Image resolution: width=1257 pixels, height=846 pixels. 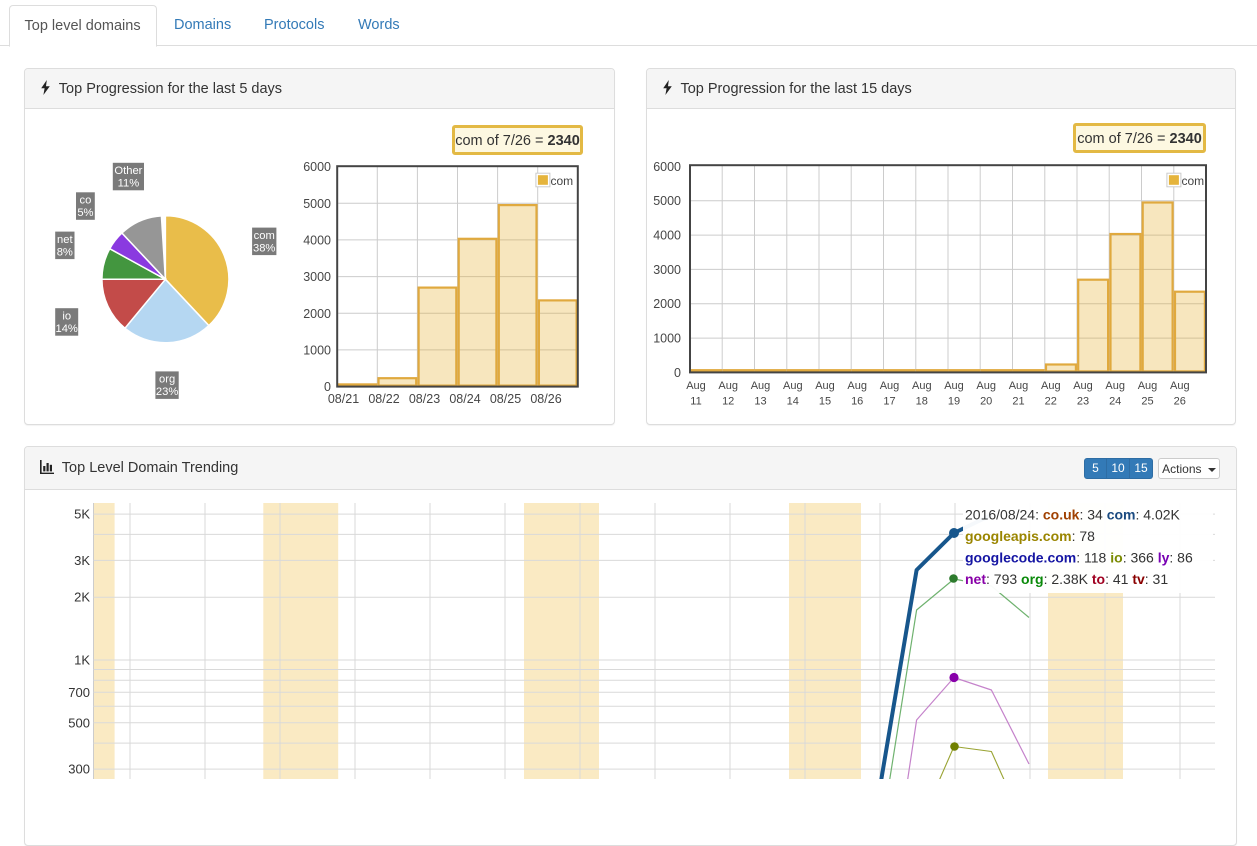 What do you see at coordinates (1073, 515) in the screenshot?
I see `svg-text:2016/08/24: co.uk: 34 com: 4.0: 2016/08/24: co.uk: 34 com: 4.02K` at bounding box center [1073, 515].